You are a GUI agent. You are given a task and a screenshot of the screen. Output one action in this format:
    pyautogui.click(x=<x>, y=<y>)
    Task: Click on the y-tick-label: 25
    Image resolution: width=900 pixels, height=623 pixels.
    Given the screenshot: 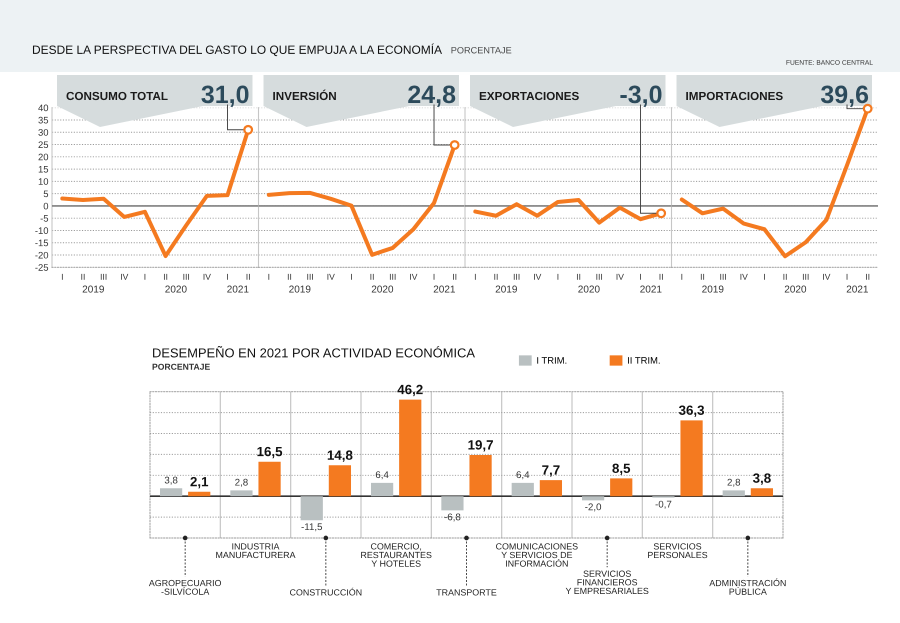 What is the action you would take?
    pyautogui.click(x=43, y=144)
    